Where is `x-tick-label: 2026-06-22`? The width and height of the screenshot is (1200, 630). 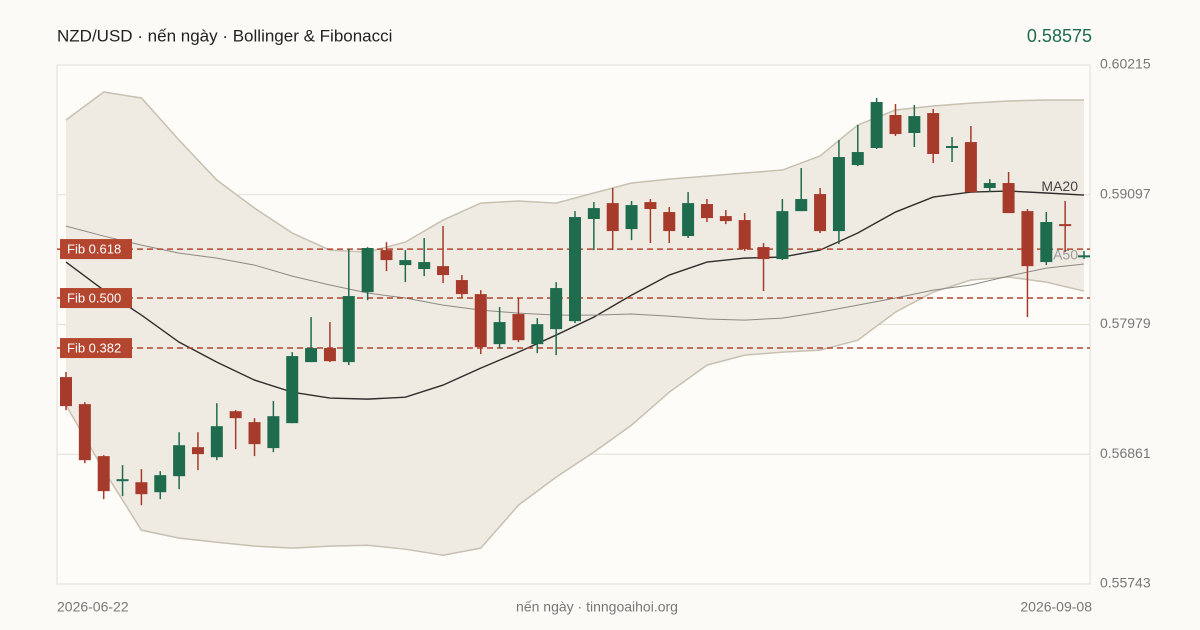 x-tick-label: 2026-06-22 is located at coordinates (93, 607).